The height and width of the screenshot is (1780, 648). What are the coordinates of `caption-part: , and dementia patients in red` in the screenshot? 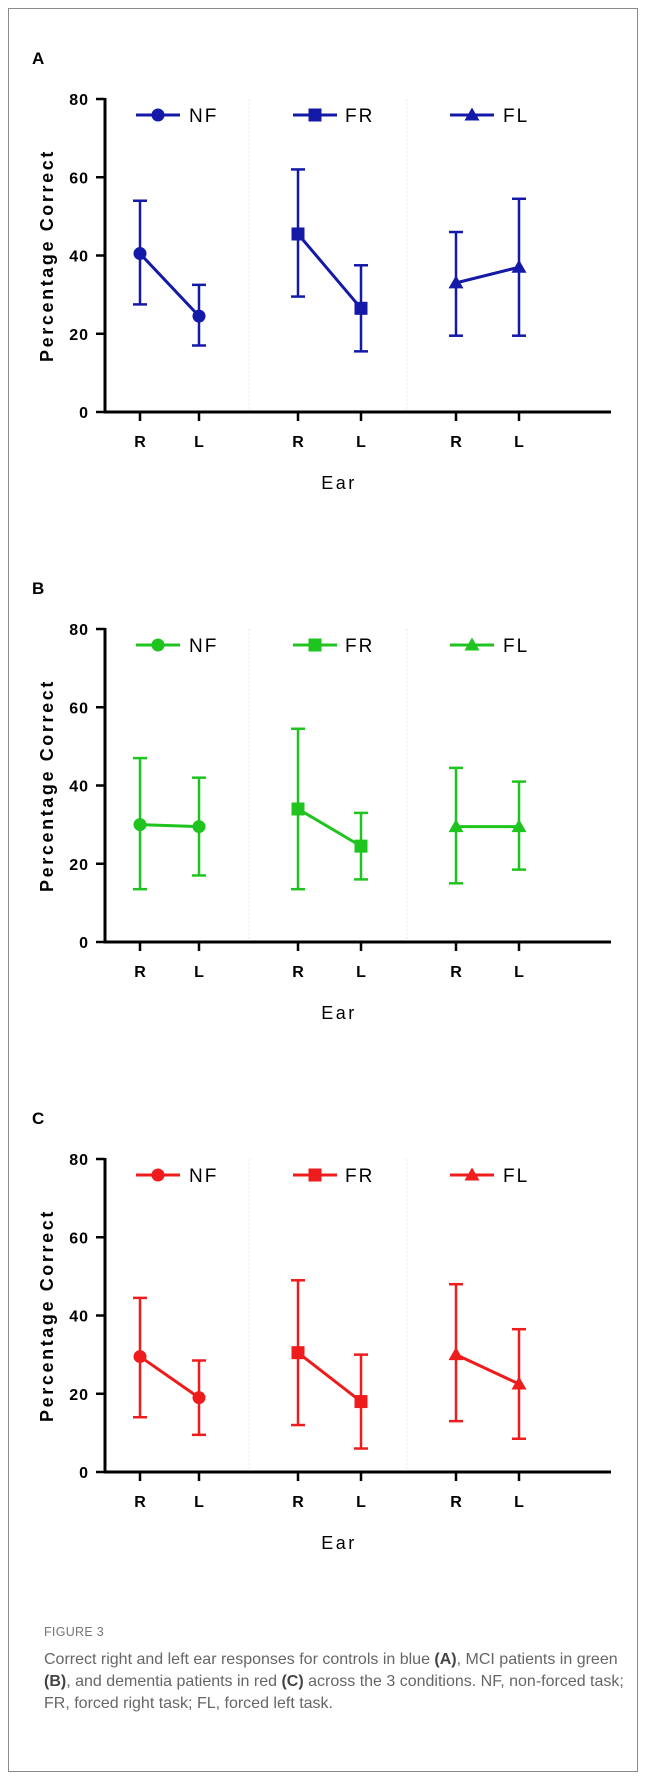 It's located at (174, 1681).